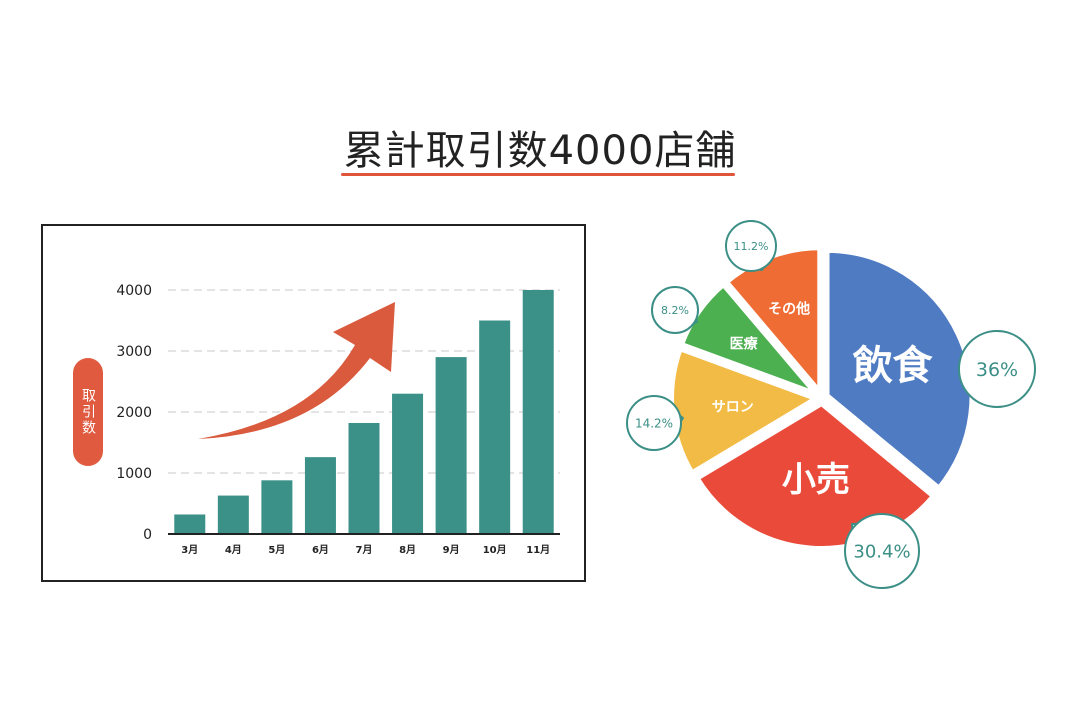 The height and width of the screenshot is (720, 1080). What do you see at coordinates (893, 366) in the screenshot?
I see `pie-slice-label: 飲食` at bounding box center [893, 366].